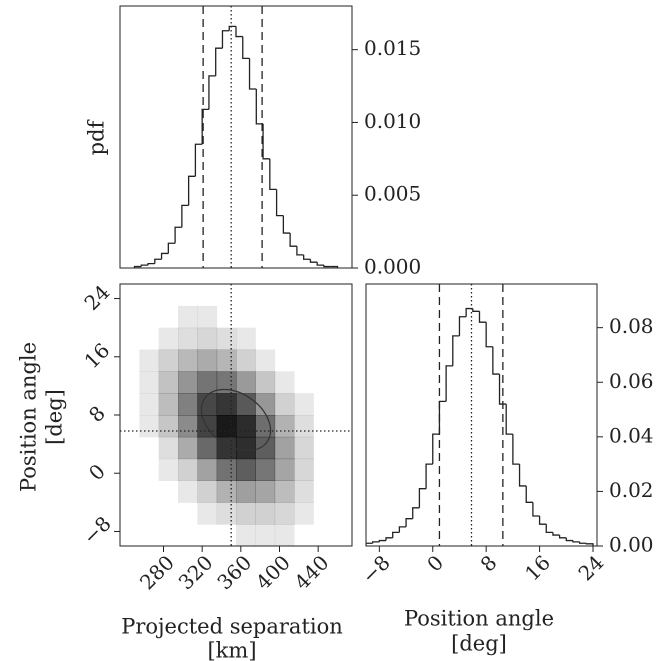 This screenshot has height=661, width=663. I want to click on y-tick-label: 16, so click(96, 355).